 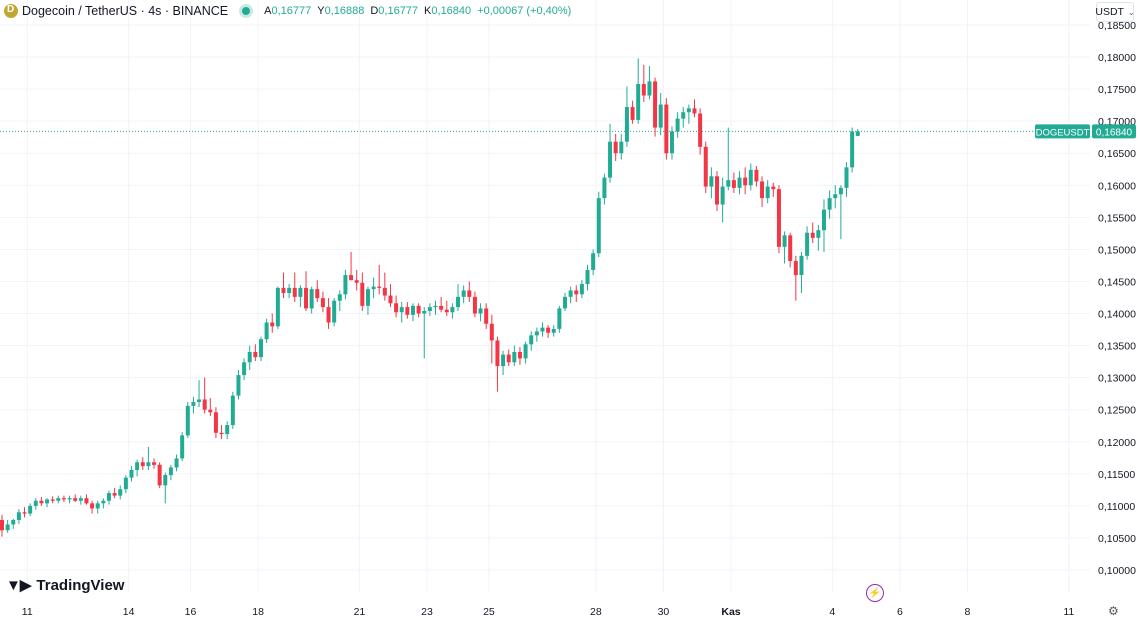 What do you see at coordinates (1117, 539) in the screenshot?
I see `price-tick-label: 0,10500` at bounding box center [1117, 539].